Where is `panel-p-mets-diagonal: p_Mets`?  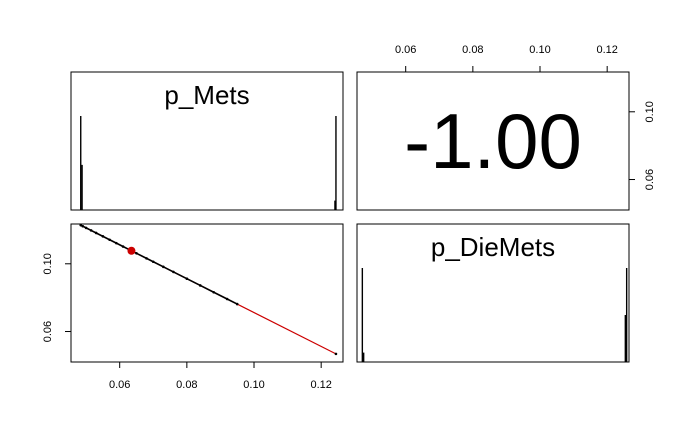 panel-p-mets-diagonal: p_Mets is located at coordinates (207, 141).